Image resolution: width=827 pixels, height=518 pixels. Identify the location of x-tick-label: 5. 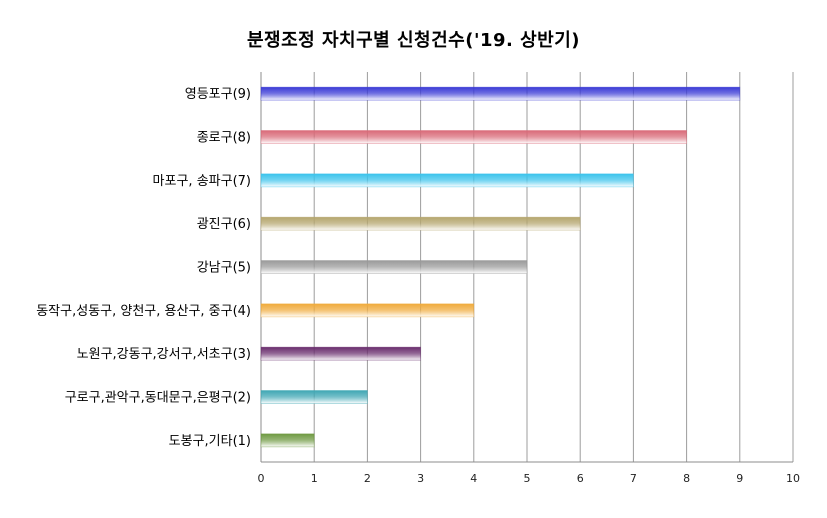
(527, 478).